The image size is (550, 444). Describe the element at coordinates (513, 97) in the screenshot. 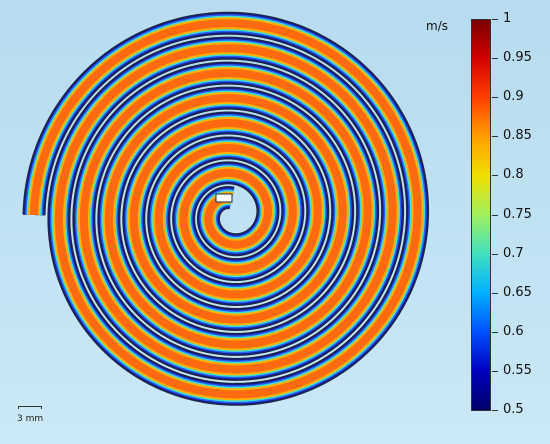

I see `colorbar-tick-label: 0.9` at that location.